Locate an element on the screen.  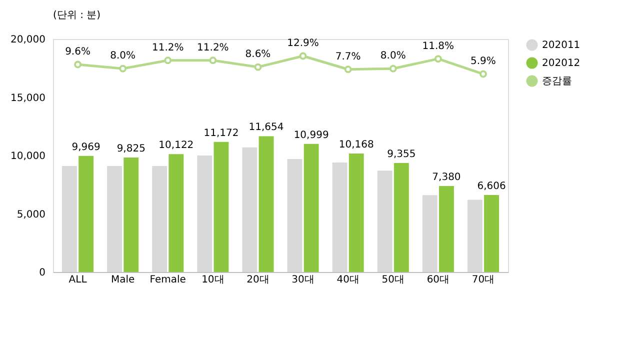
data-label: 7,380 is located at coordinates (446, 178).